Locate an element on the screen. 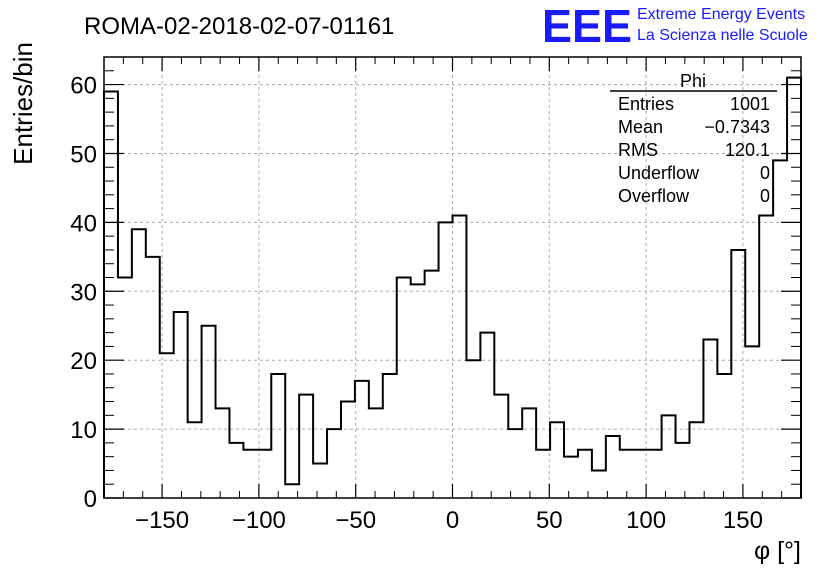 This screenshot has height=572, width=836. y-tick-label: 0 is located at coordinates (90, 499).